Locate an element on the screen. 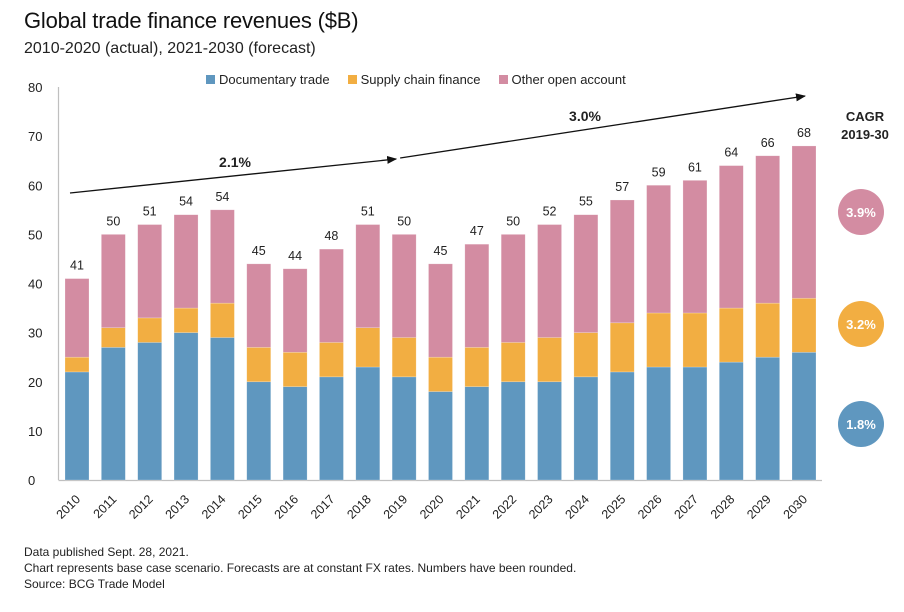  x-tick-label: 2016 is located at coordinates (287, 507).